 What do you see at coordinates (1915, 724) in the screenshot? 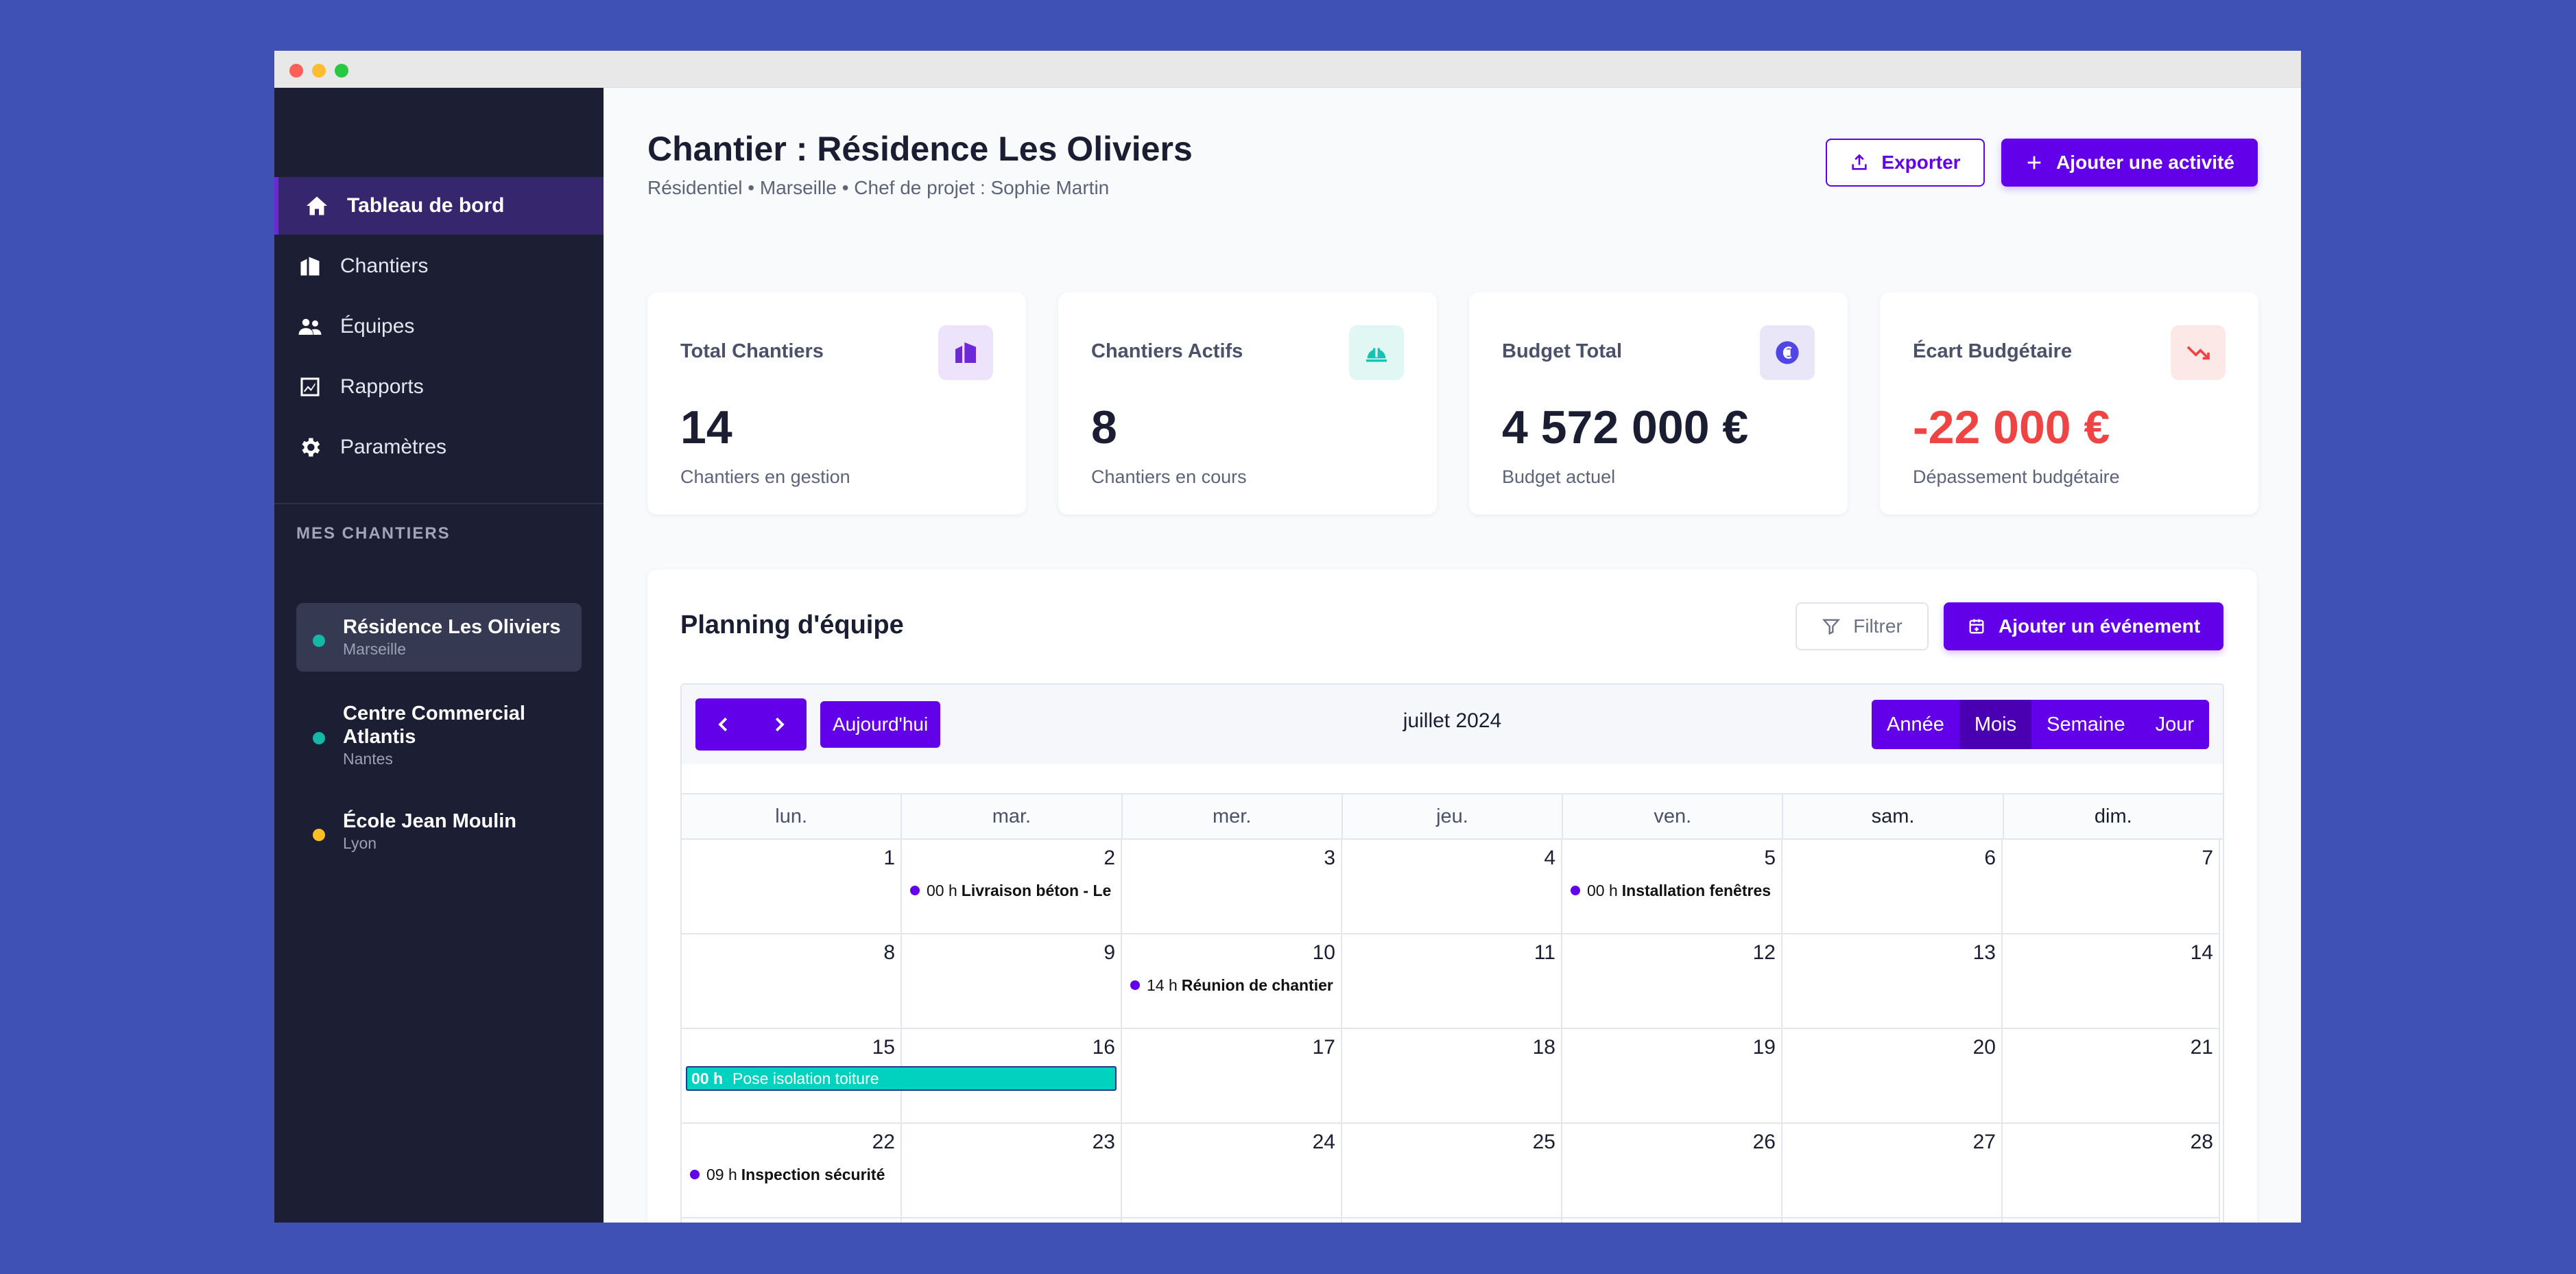
I see `view-year-button: Année` at bounding box center [1915, 724].